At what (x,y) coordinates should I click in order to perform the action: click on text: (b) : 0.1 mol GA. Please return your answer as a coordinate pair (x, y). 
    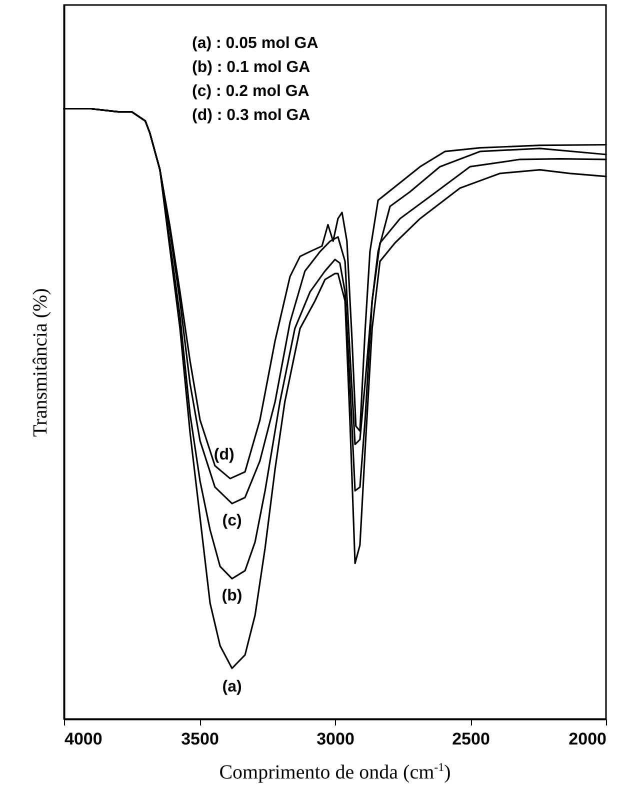
    Looking at the image, I should click on (251, 67).